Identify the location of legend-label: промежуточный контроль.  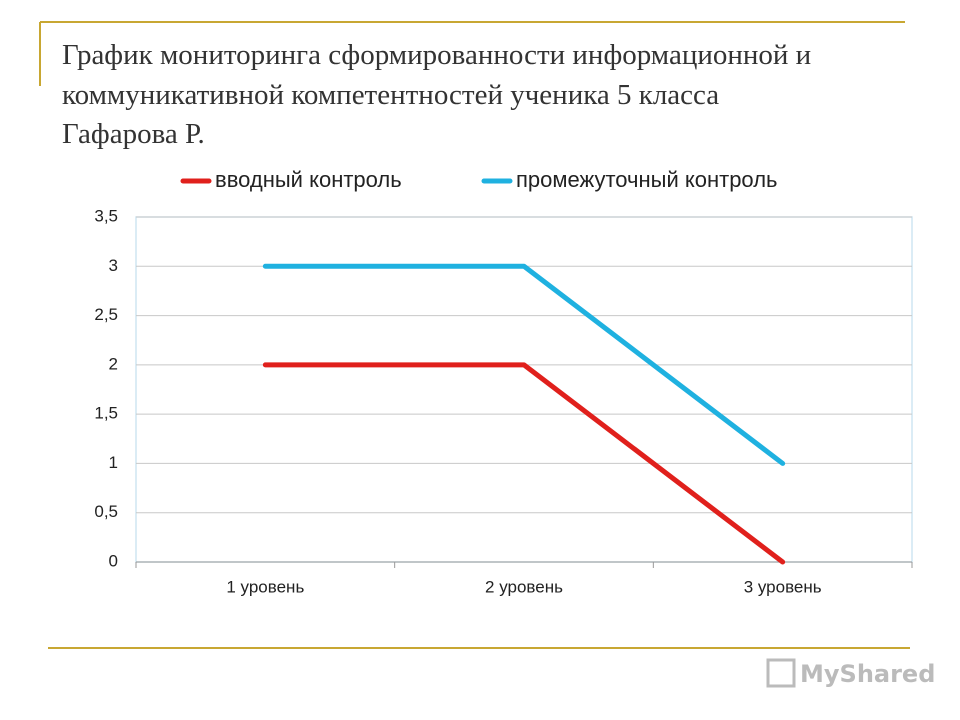
(647, 179).